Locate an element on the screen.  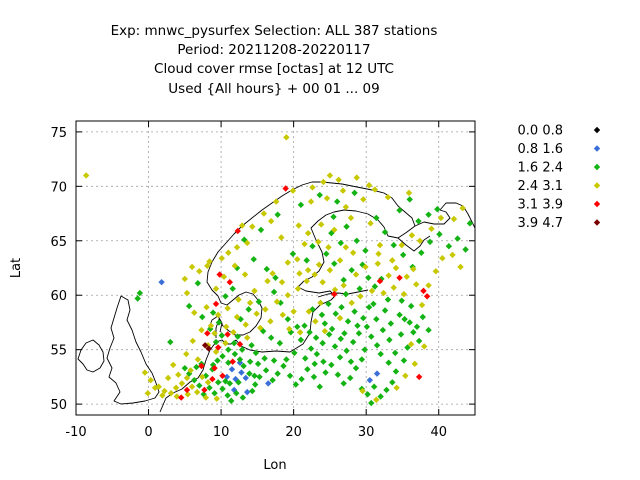
x-tick-label: -10 is located at coordinates (75, 432).